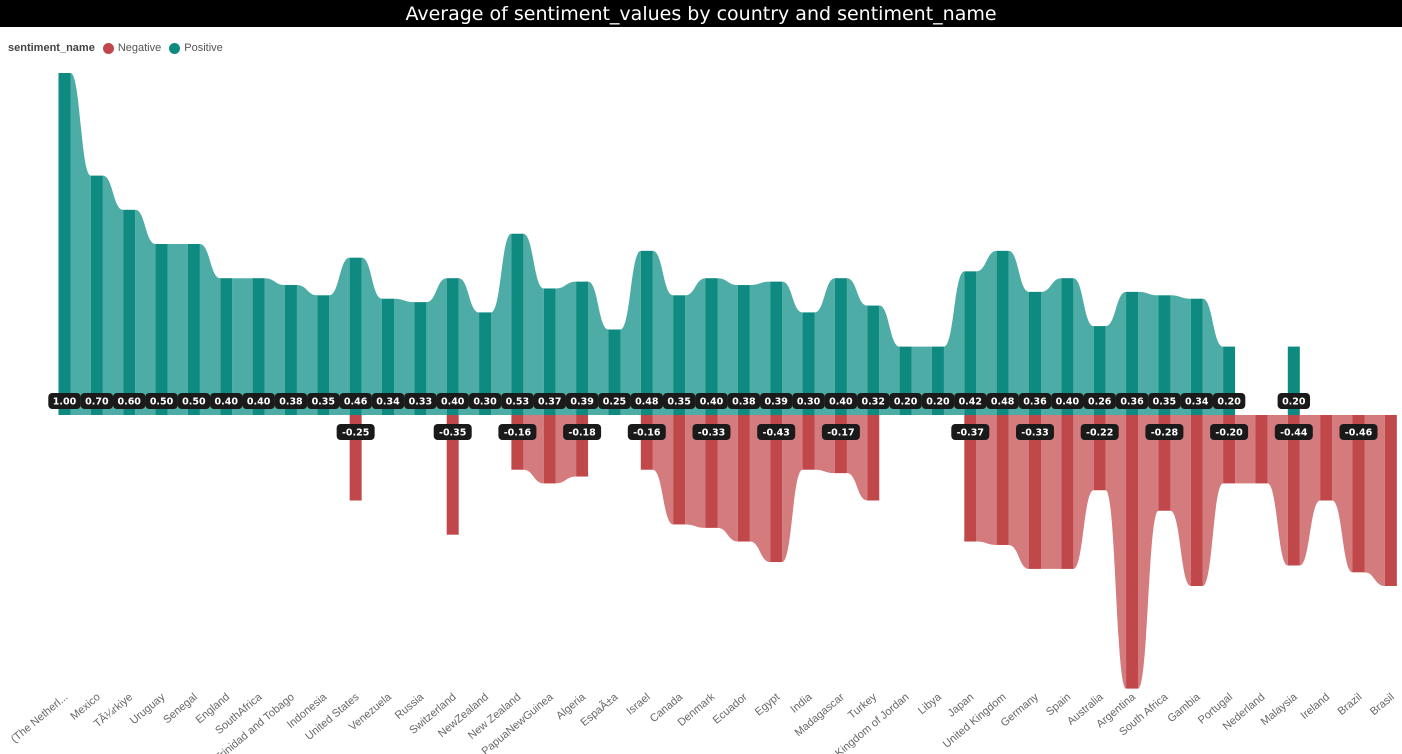 The image size is (1402, 754). I want to click on legend-item-negative: Negative, so click(132, 48).